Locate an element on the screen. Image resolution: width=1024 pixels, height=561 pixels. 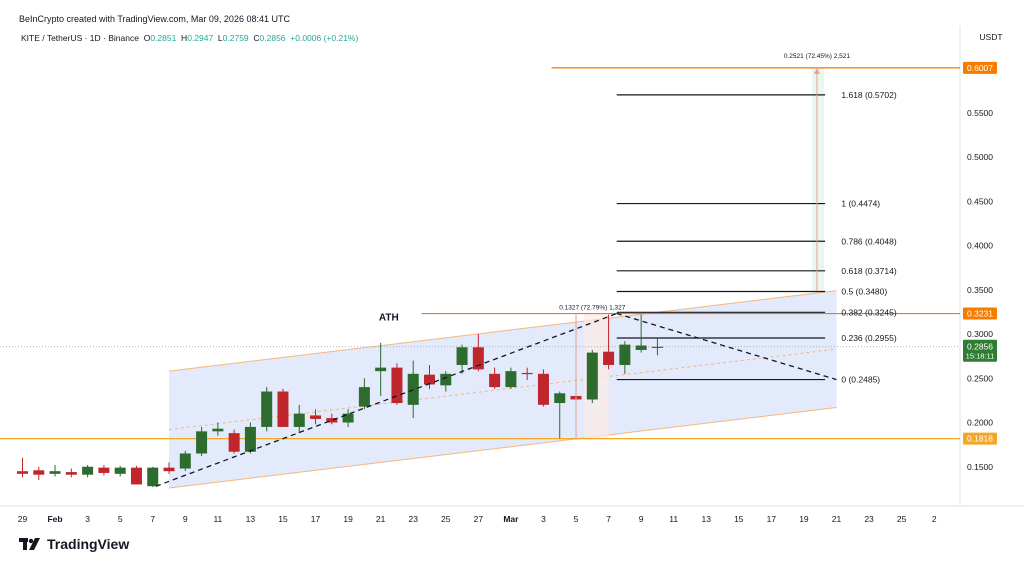
time-tick-label: 27 is located at coordinates (479, 519).